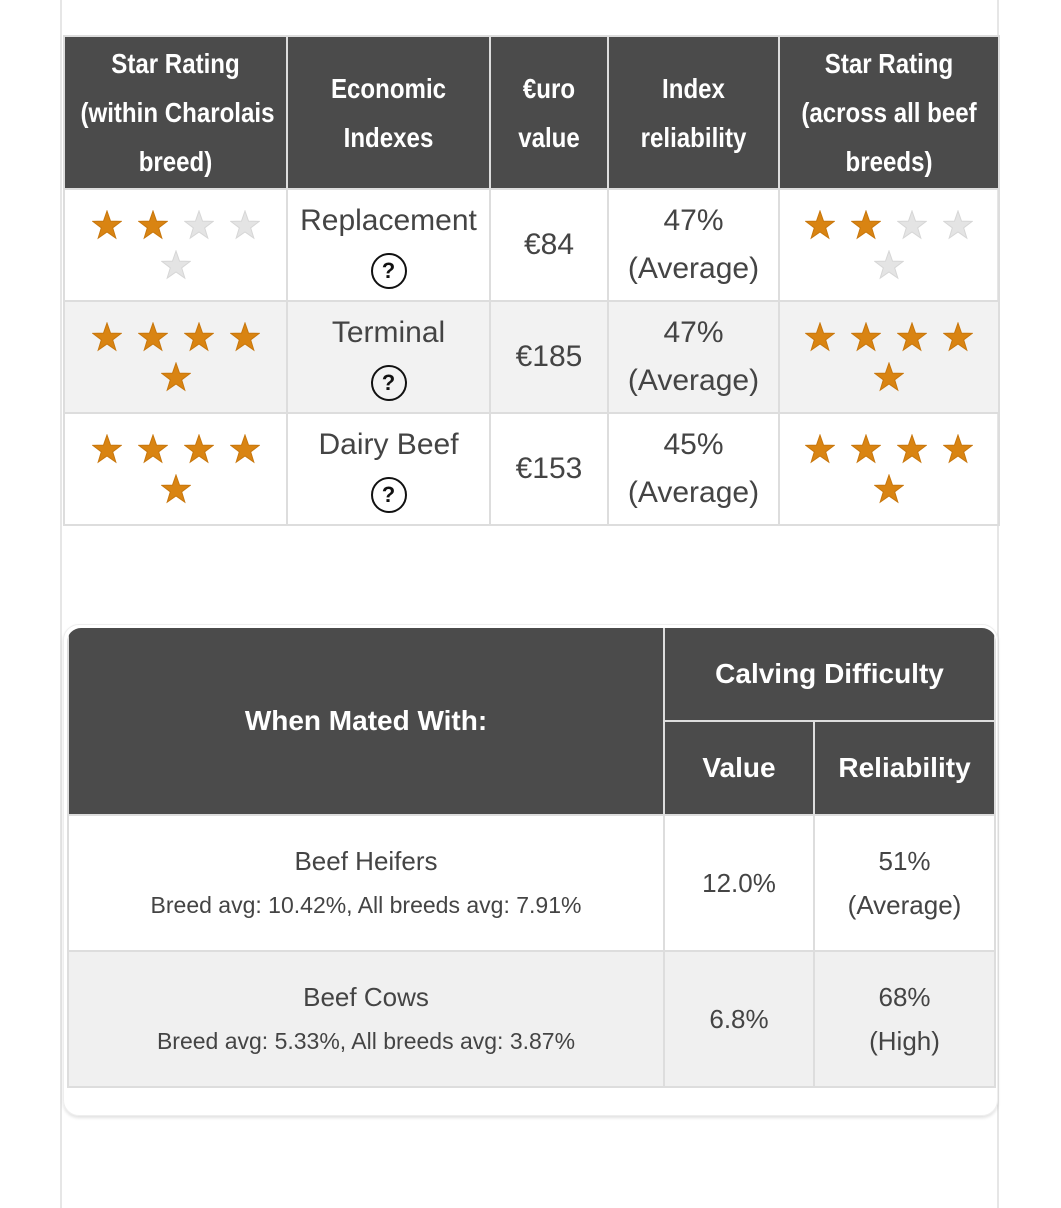  I want to click on value-header: Value, so click(739, 768).